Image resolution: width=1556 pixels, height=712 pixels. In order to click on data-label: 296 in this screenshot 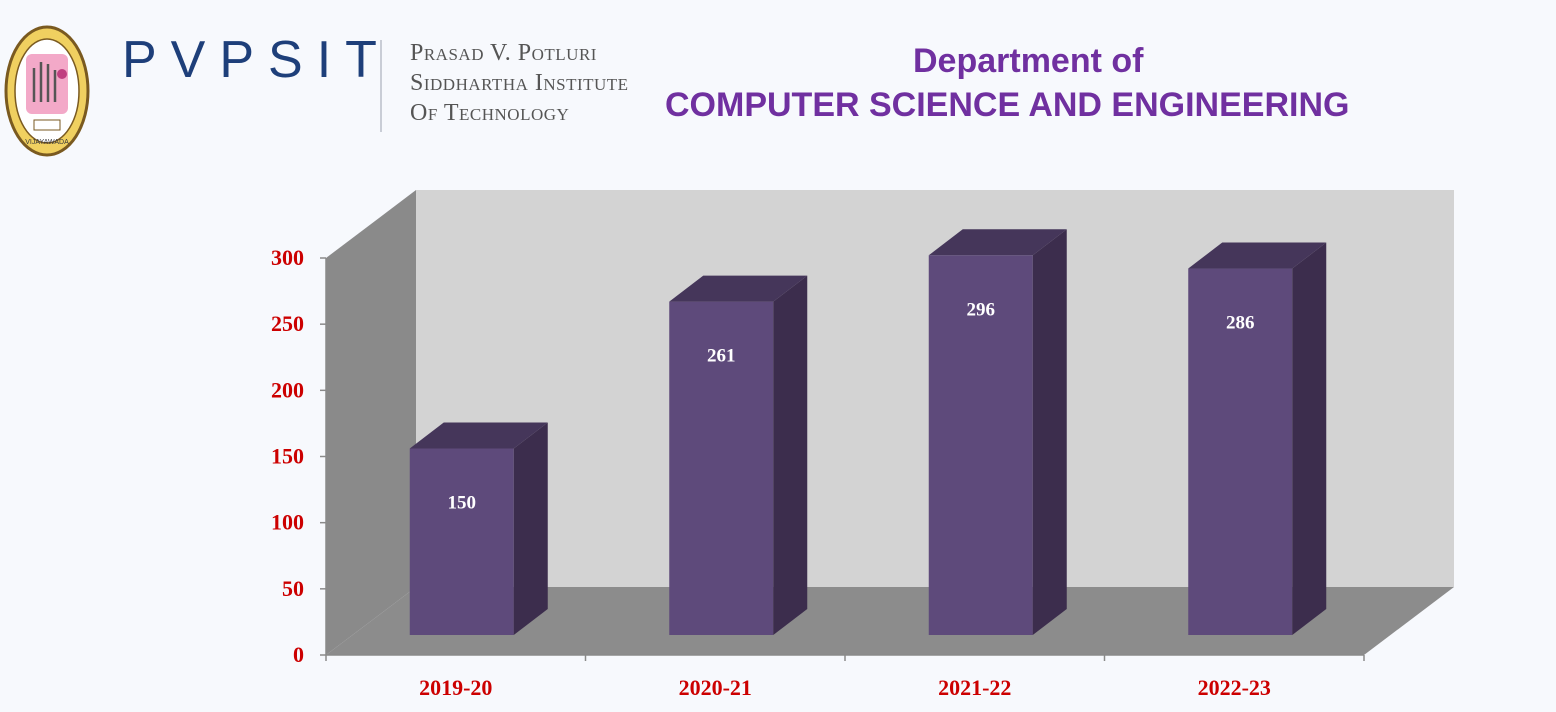, I will do `click(981, 309)`.